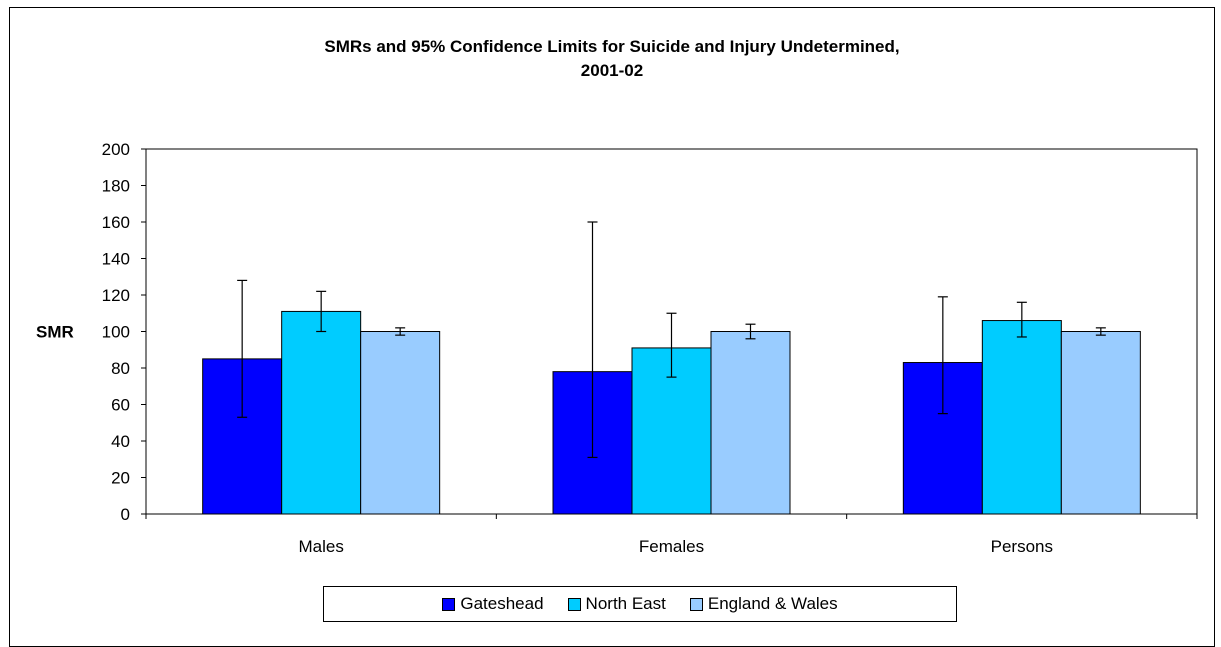 This screenshot has width=1221, height=647. I want to click on legend-label: England & Wales, so click(772, 603).